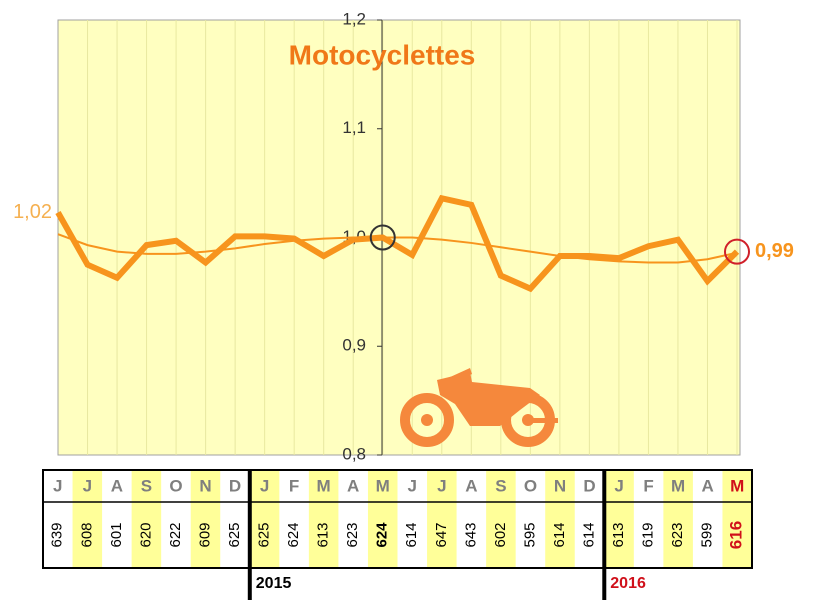 This screenshot has height=606, width=817. I want to click on y-tick-label: 1,1, so click(354, 127).